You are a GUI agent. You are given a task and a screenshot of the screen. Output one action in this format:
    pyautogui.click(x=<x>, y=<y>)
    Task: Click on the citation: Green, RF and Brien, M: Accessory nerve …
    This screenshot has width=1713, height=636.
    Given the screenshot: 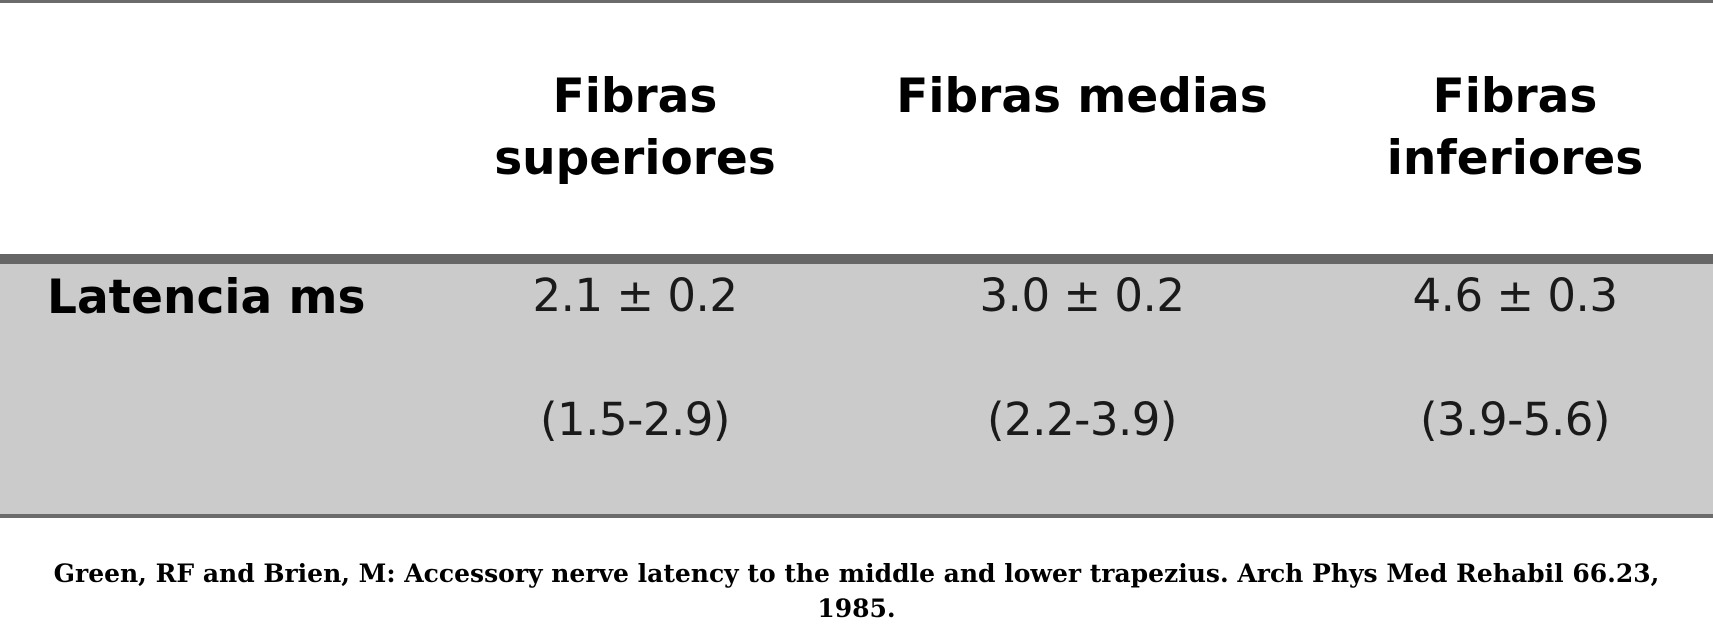 What is the action you would take?
    pyautogui.click(x=856, y=591)
    